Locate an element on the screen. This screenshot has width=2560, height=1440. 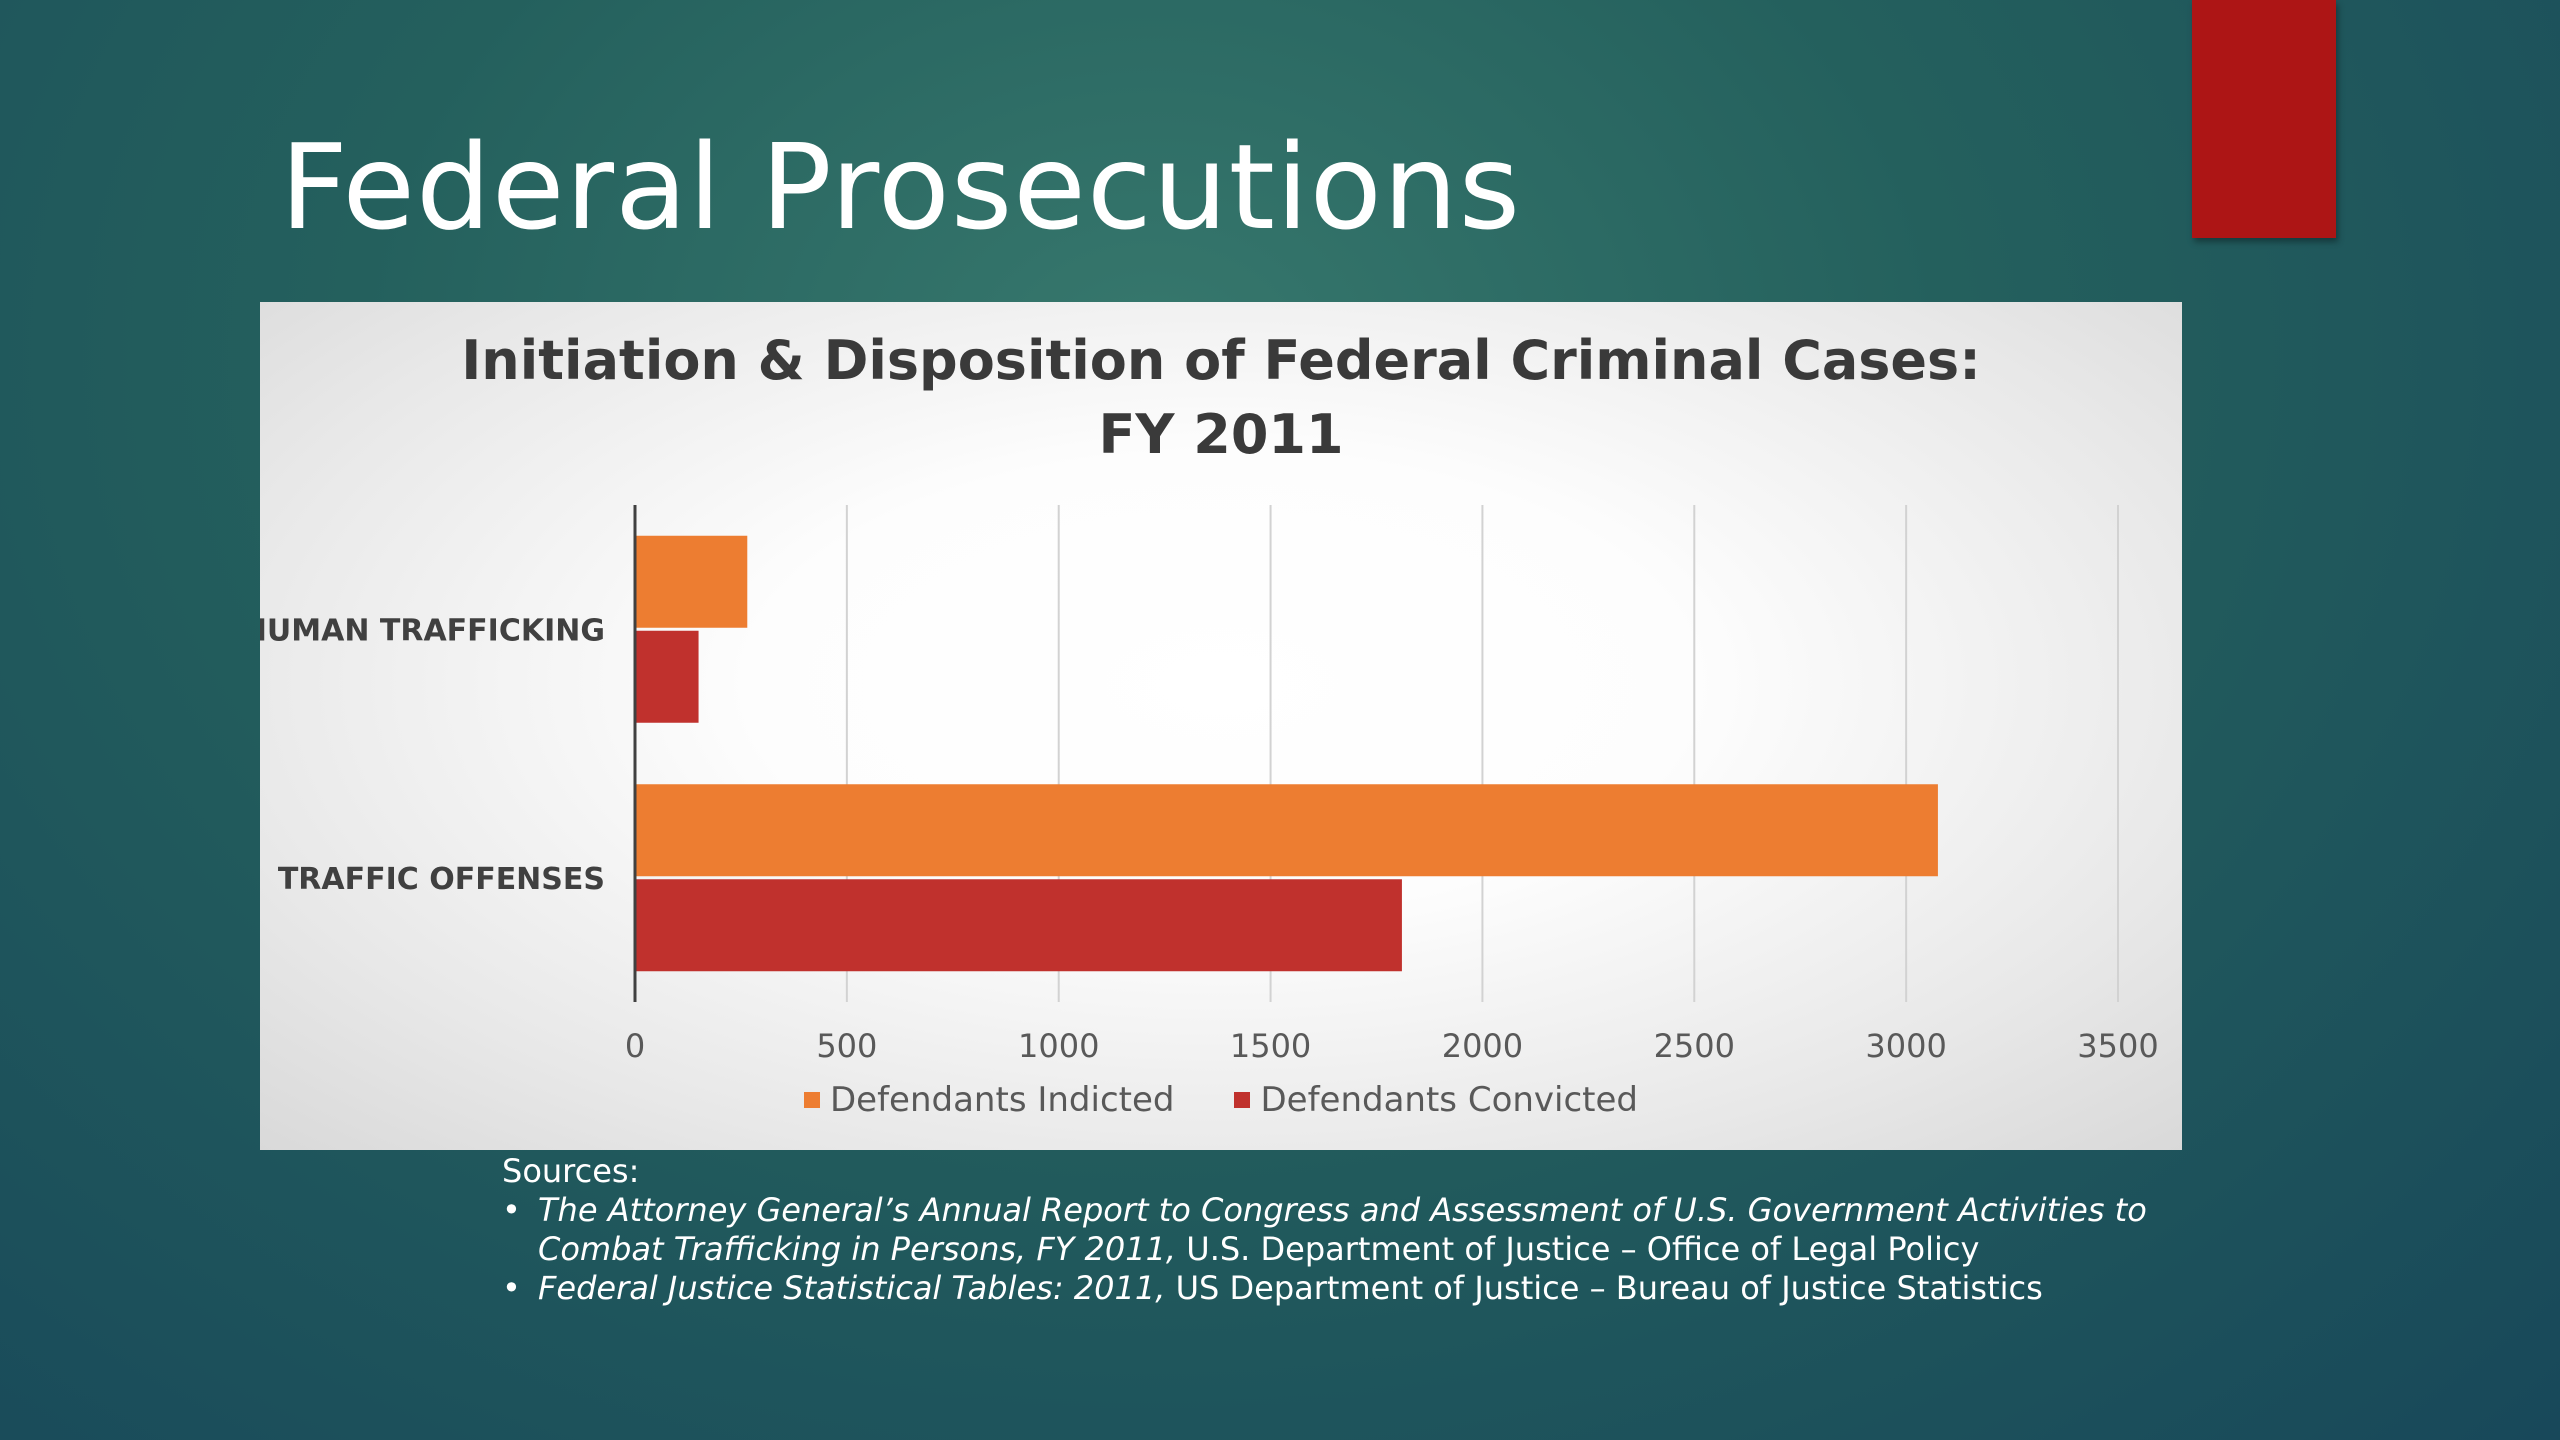
legend-label: Defendants Convicted is located at coordinates (1449, 1100).